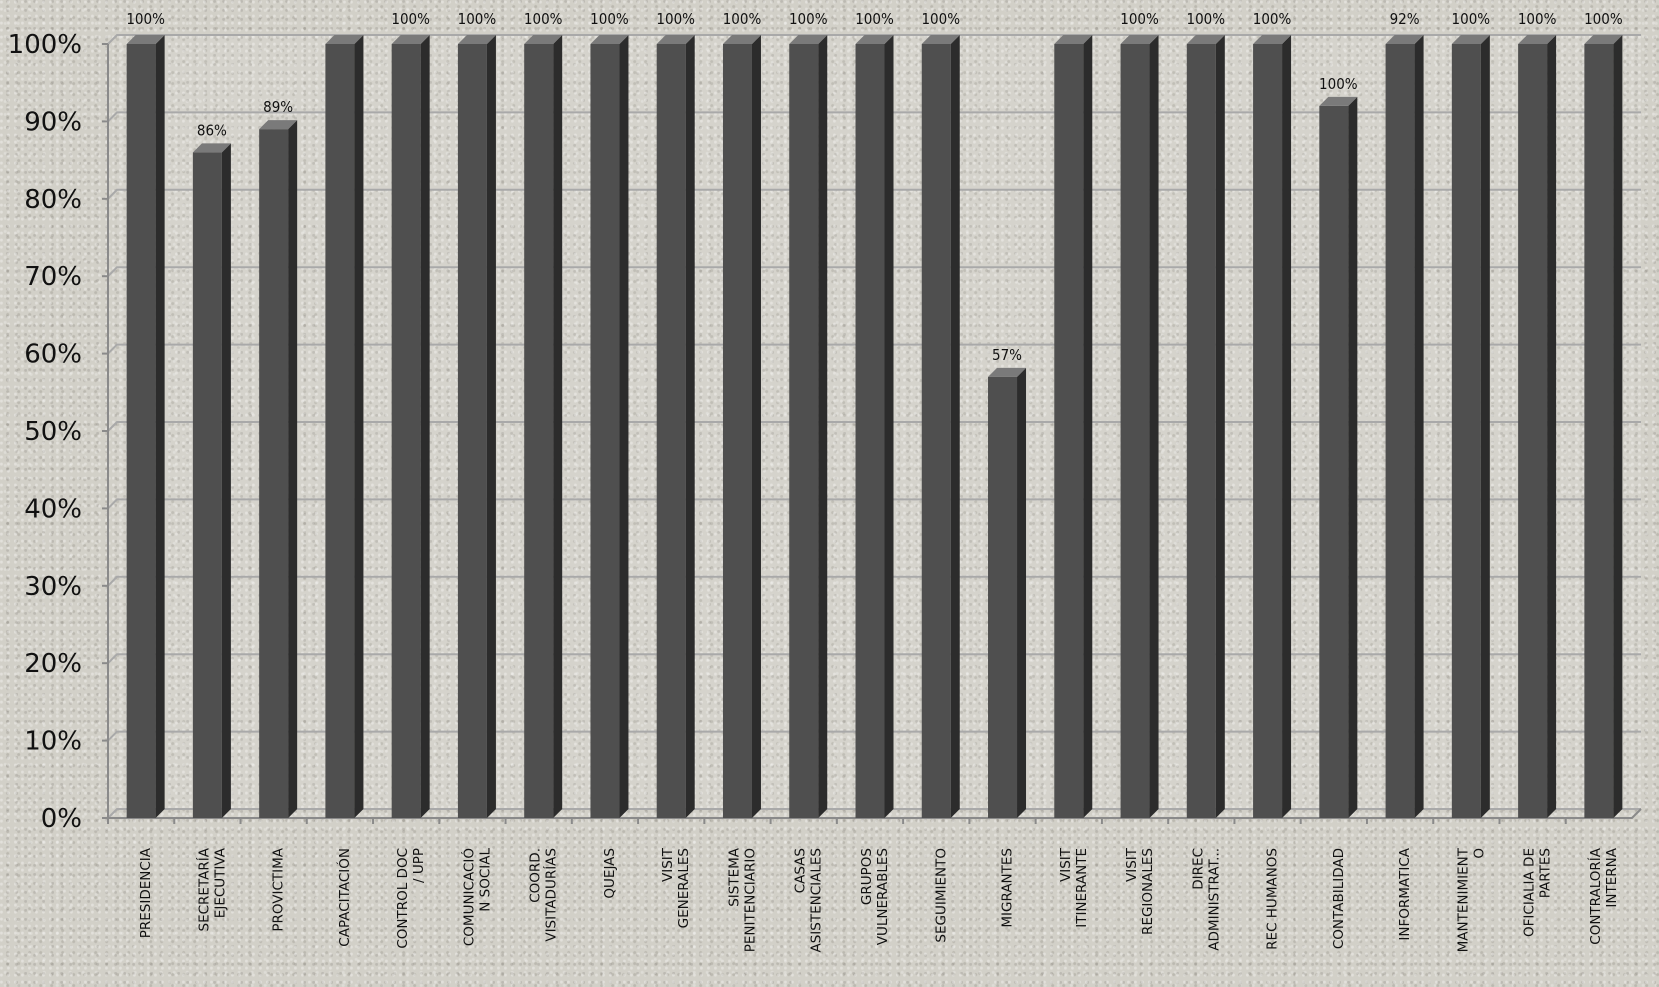  Describe the element at coordinates (61, 819) in the screenshot. I see `y-tick-label: 0%` at that location.